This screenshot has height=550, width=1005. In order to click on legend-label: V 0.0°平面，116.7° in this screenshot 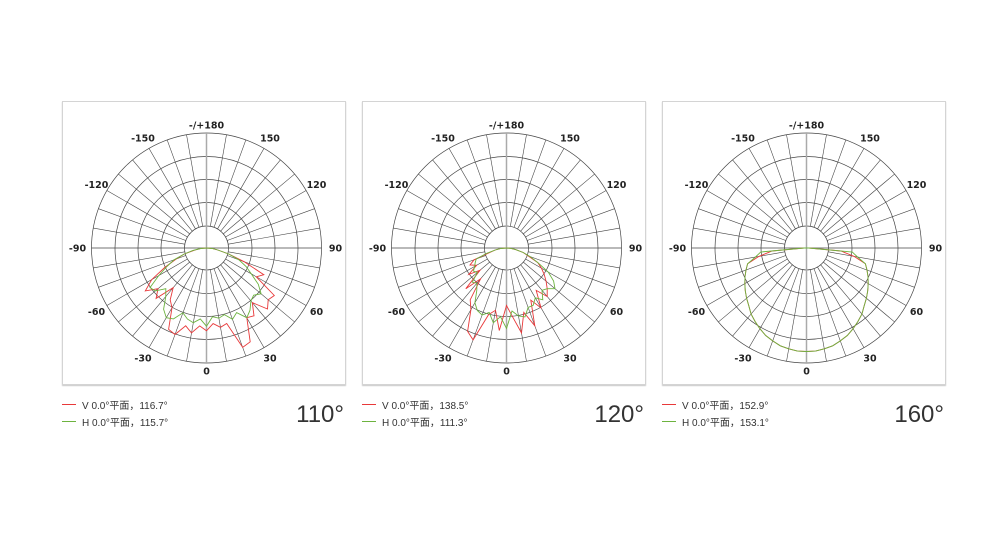, I will do `click(125, 406)`.